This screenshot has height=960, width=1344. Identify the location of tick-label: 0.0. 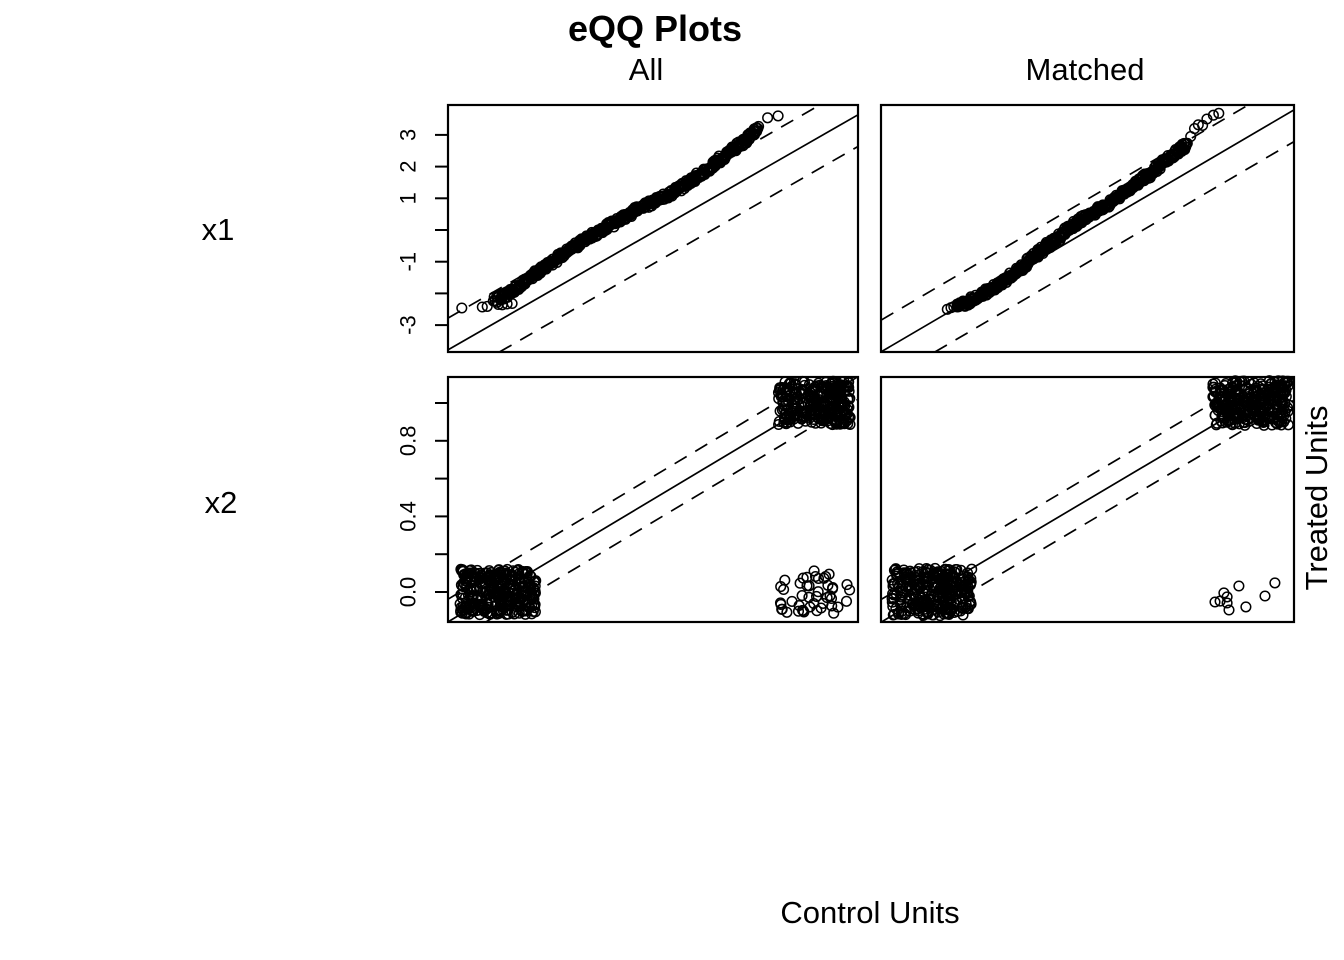
(408, 592).